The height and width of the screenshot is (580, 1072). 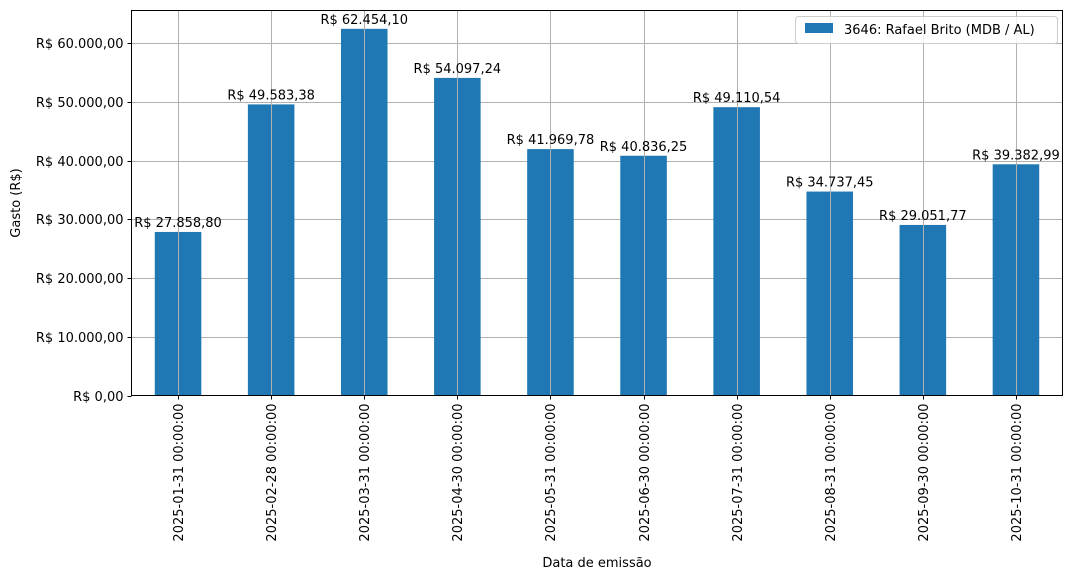 What do you see at coordinates (458, 473) in the screenshot?
I see `x-tick-label: 2025-04-30 00:00:00` at bounding box center [458, 473].